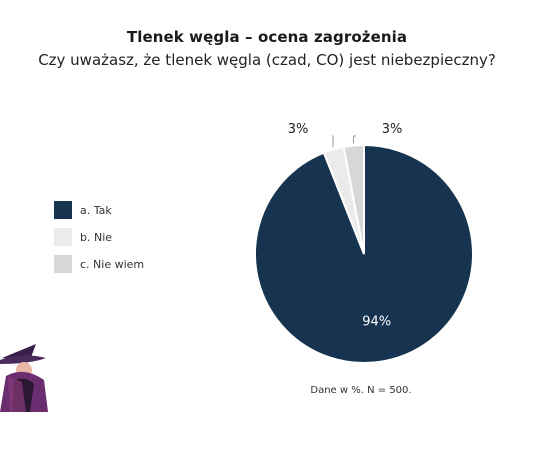 This screenshot has height=462, width=534. Describe the element at coordinates (376, 321) in the screenshot. I see `data-label-tak: 94%` at that location.